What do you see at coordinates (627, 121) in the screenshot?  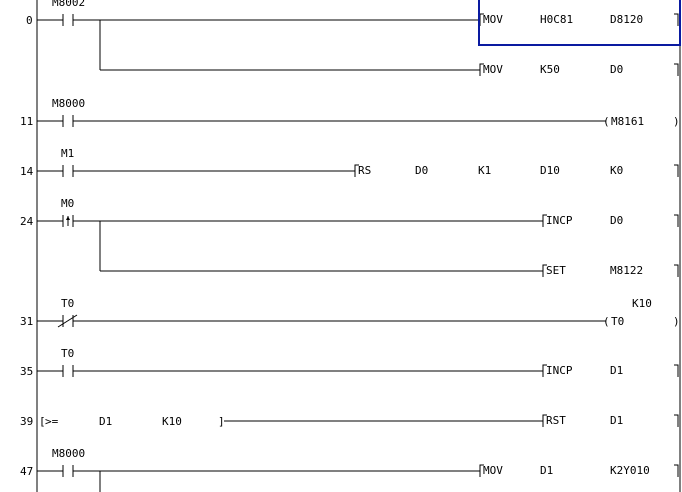 I see `coil-label: M8161` at bounding box center [627, 121].